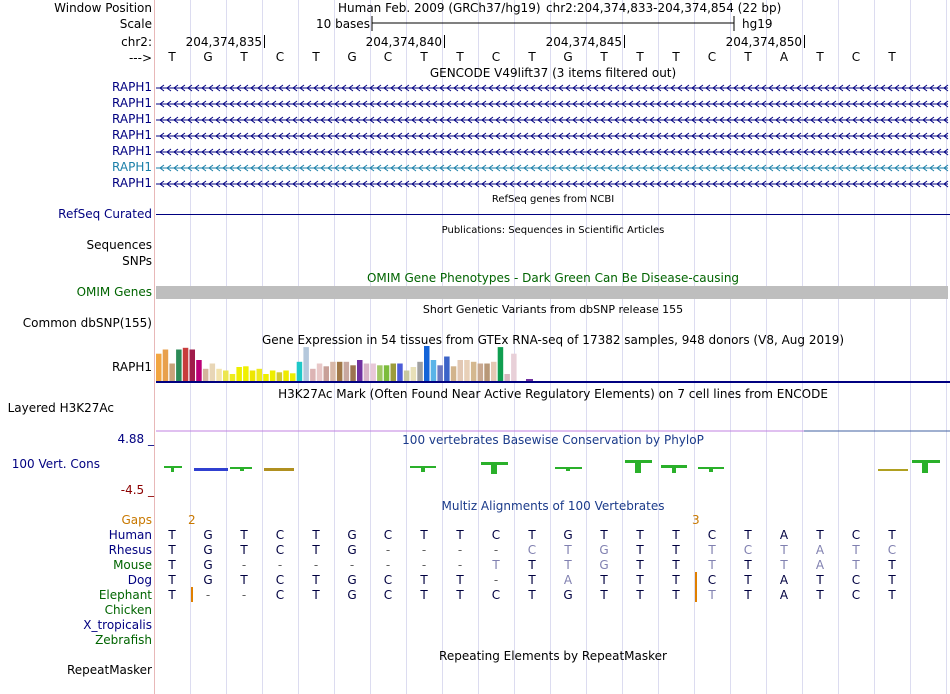  Describe the element at coordinates (109, 670) in the screenshot. I see `repeatmasker-label: RepeatMasker` at that location.